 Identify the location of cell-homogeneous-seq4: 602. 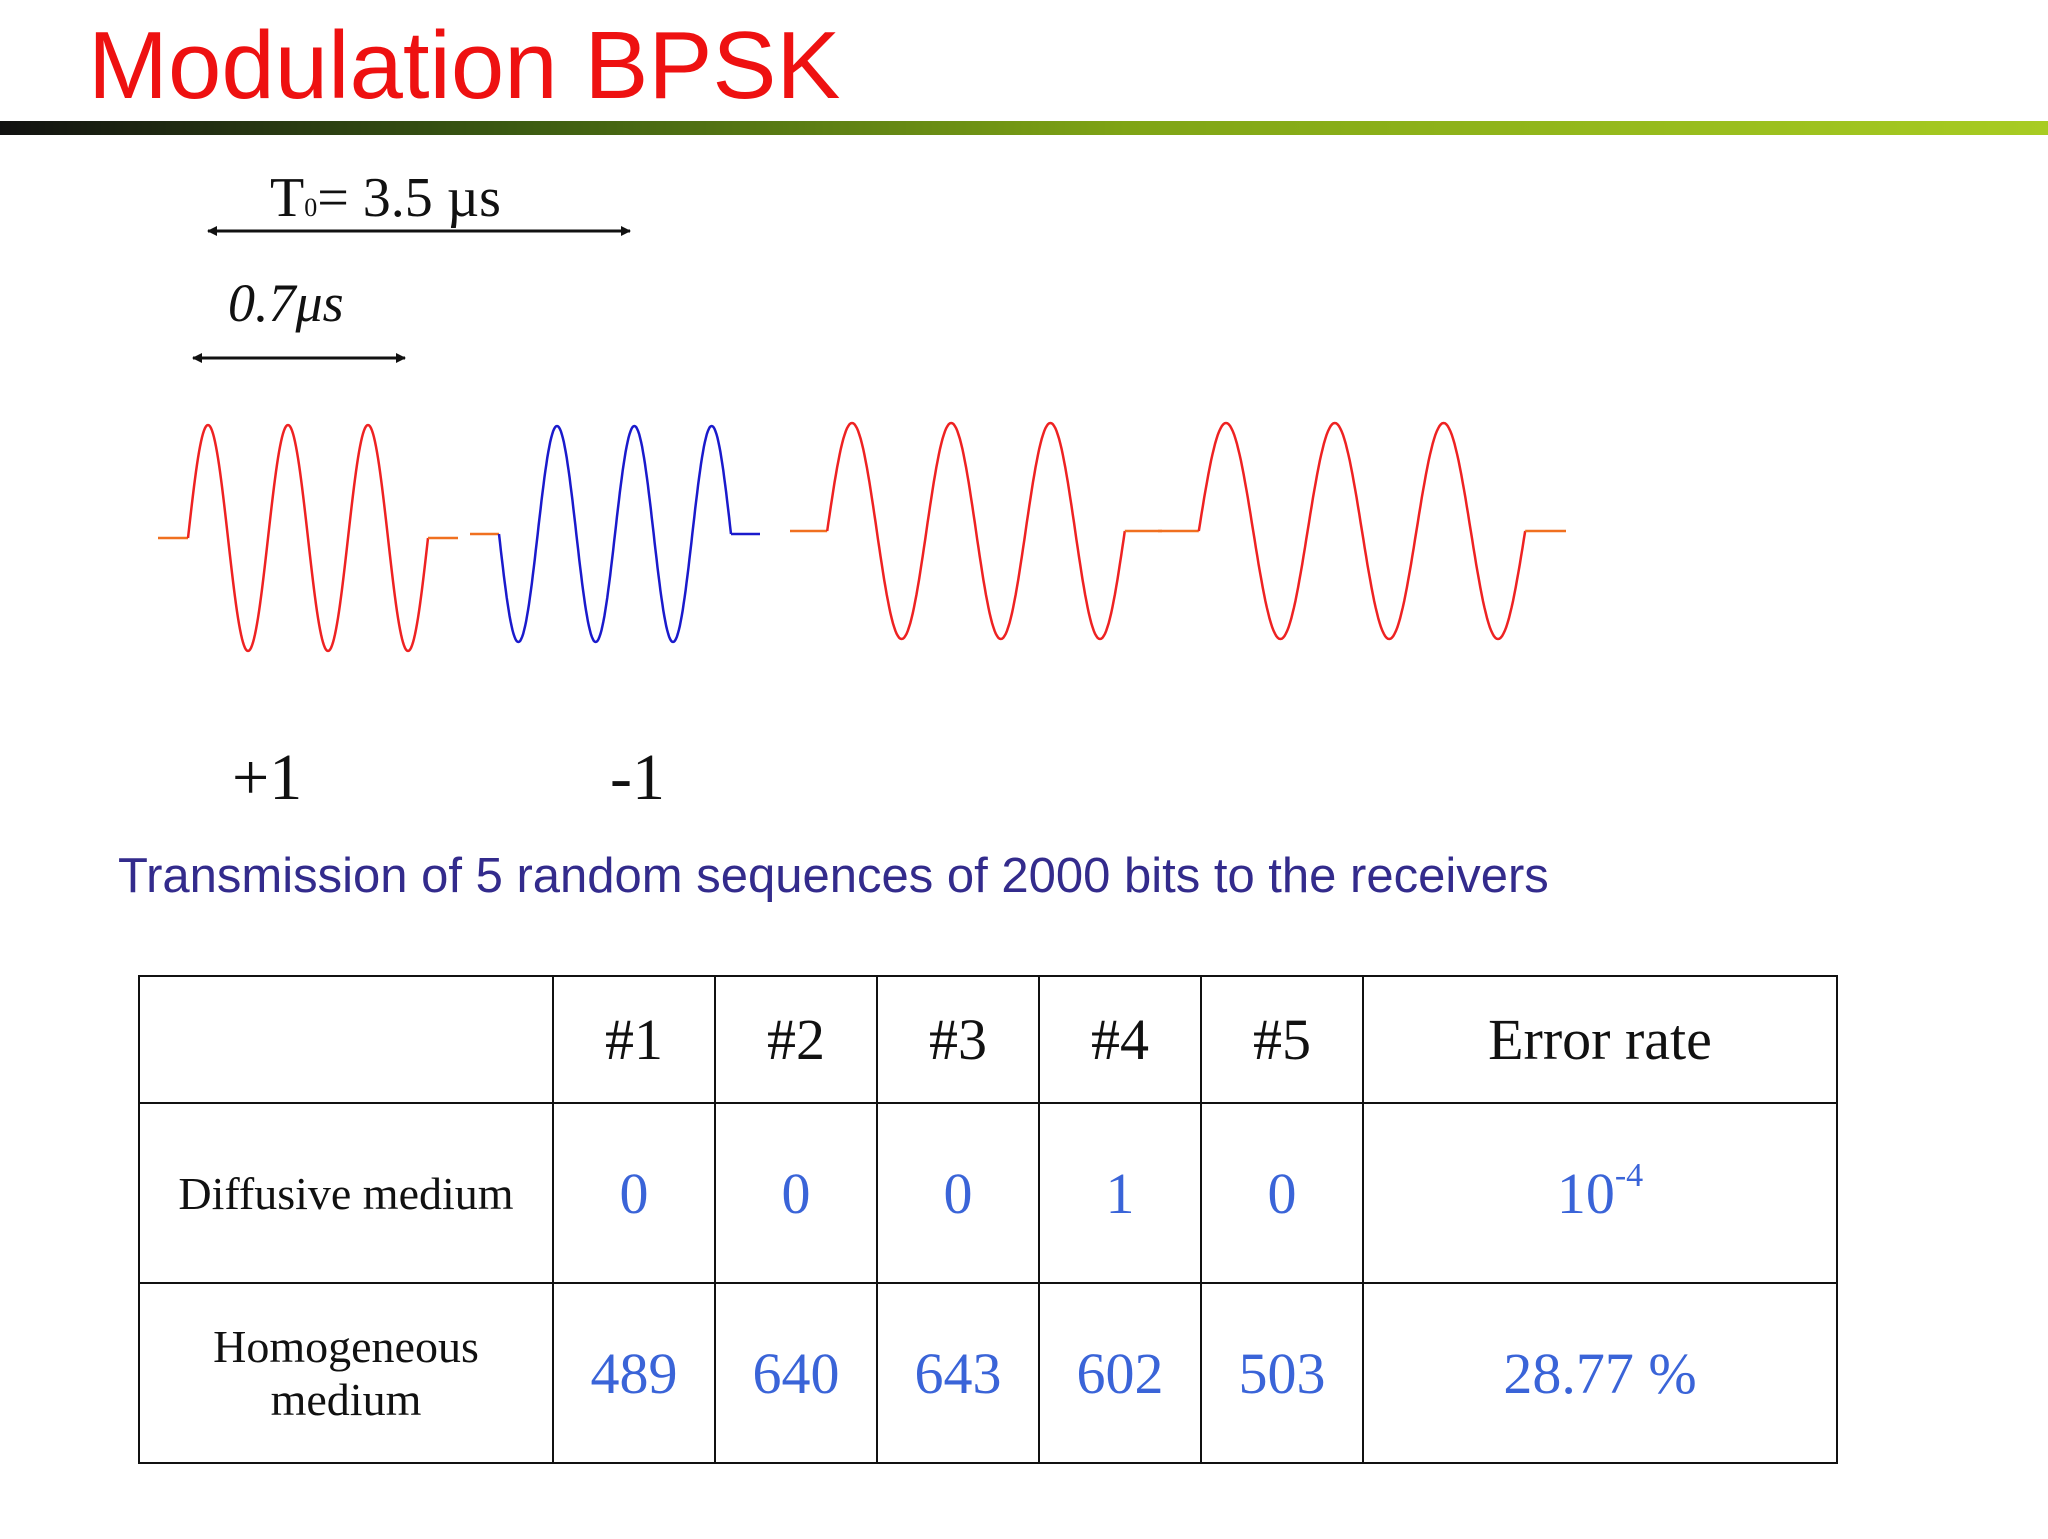
(1120, 1373).